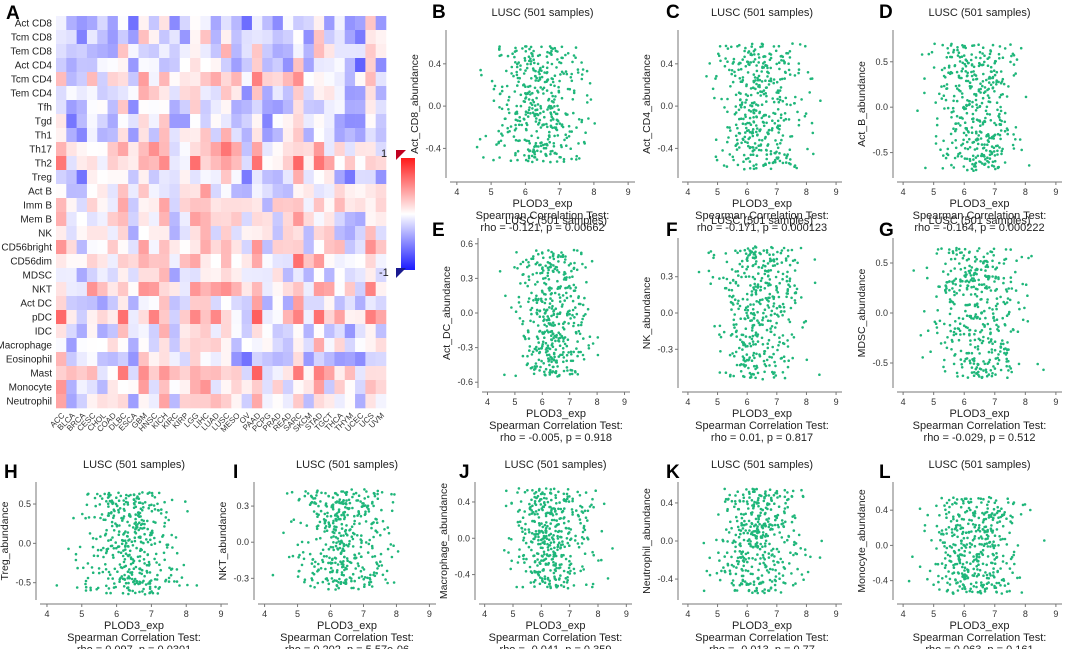 The height and width of the screenshot is (649, 1065). I want to click on colorbar: 1 -1, so click(397, 213).